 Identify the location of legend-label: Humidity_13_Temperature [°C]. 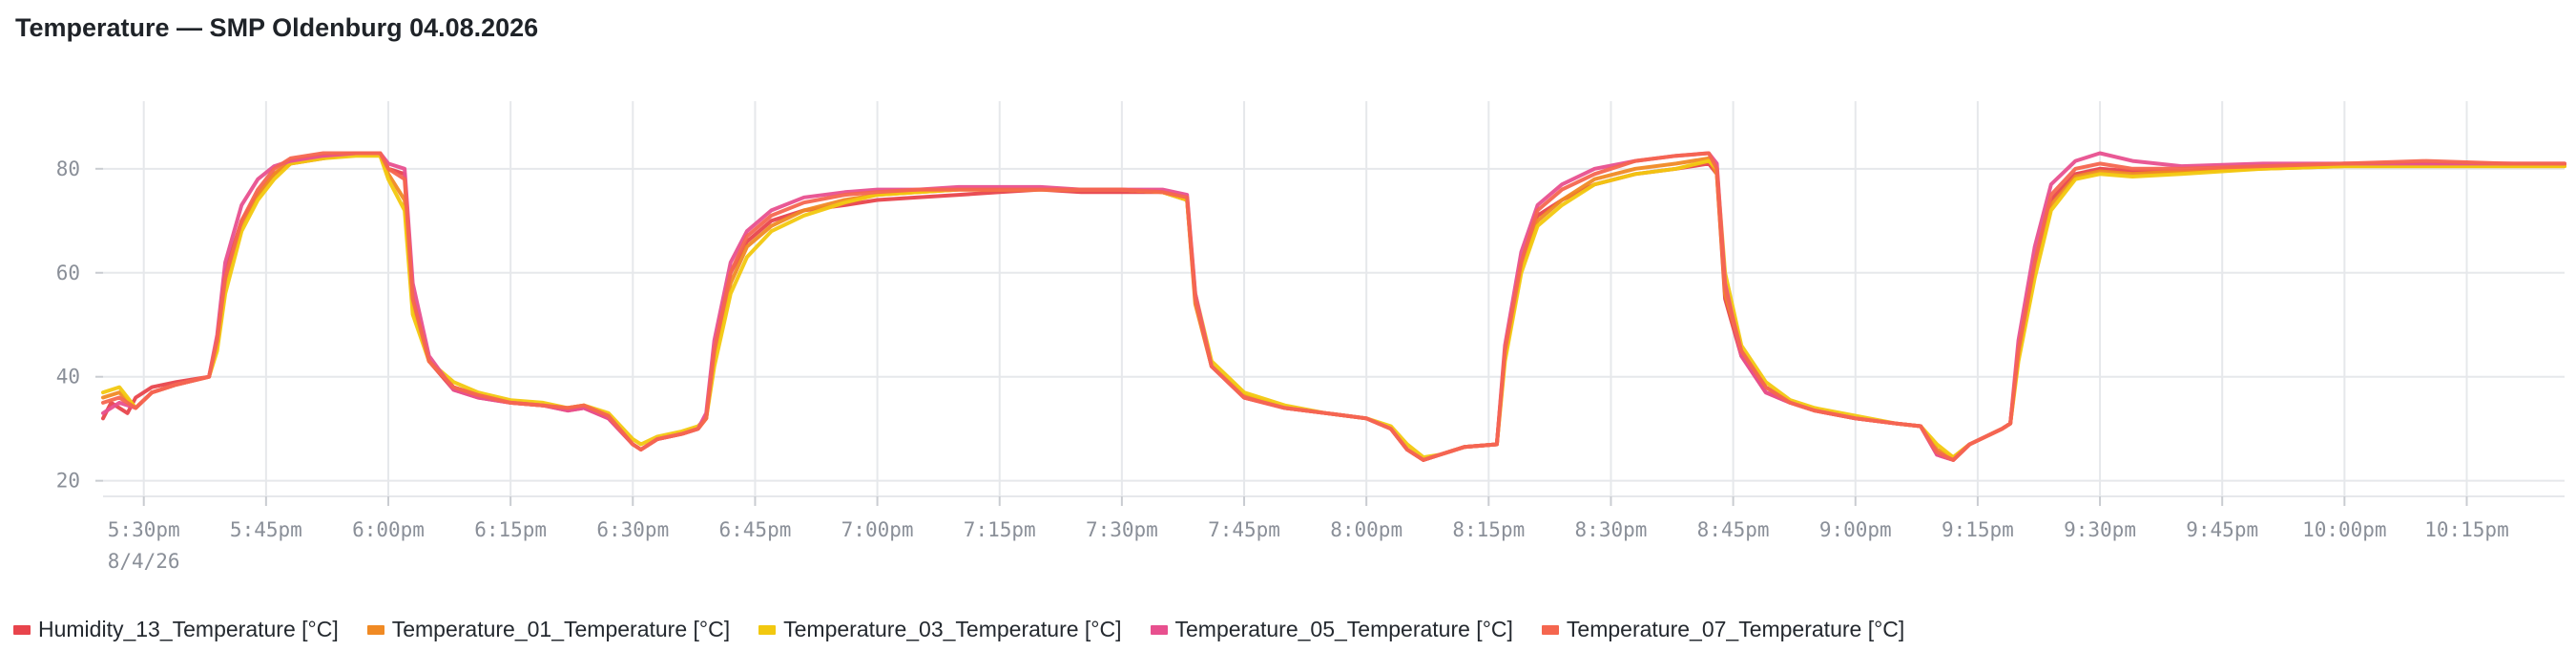
(188, 629).